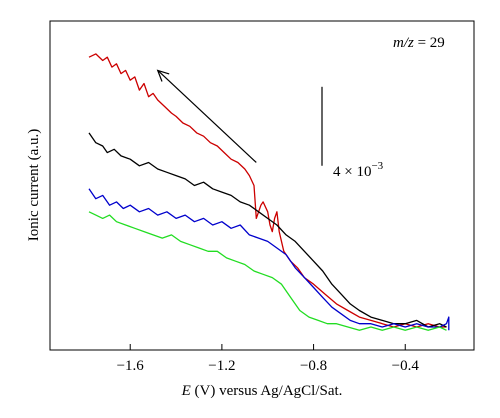  I want to click on mz-annotation: m/z = 29, so click(419, 43).